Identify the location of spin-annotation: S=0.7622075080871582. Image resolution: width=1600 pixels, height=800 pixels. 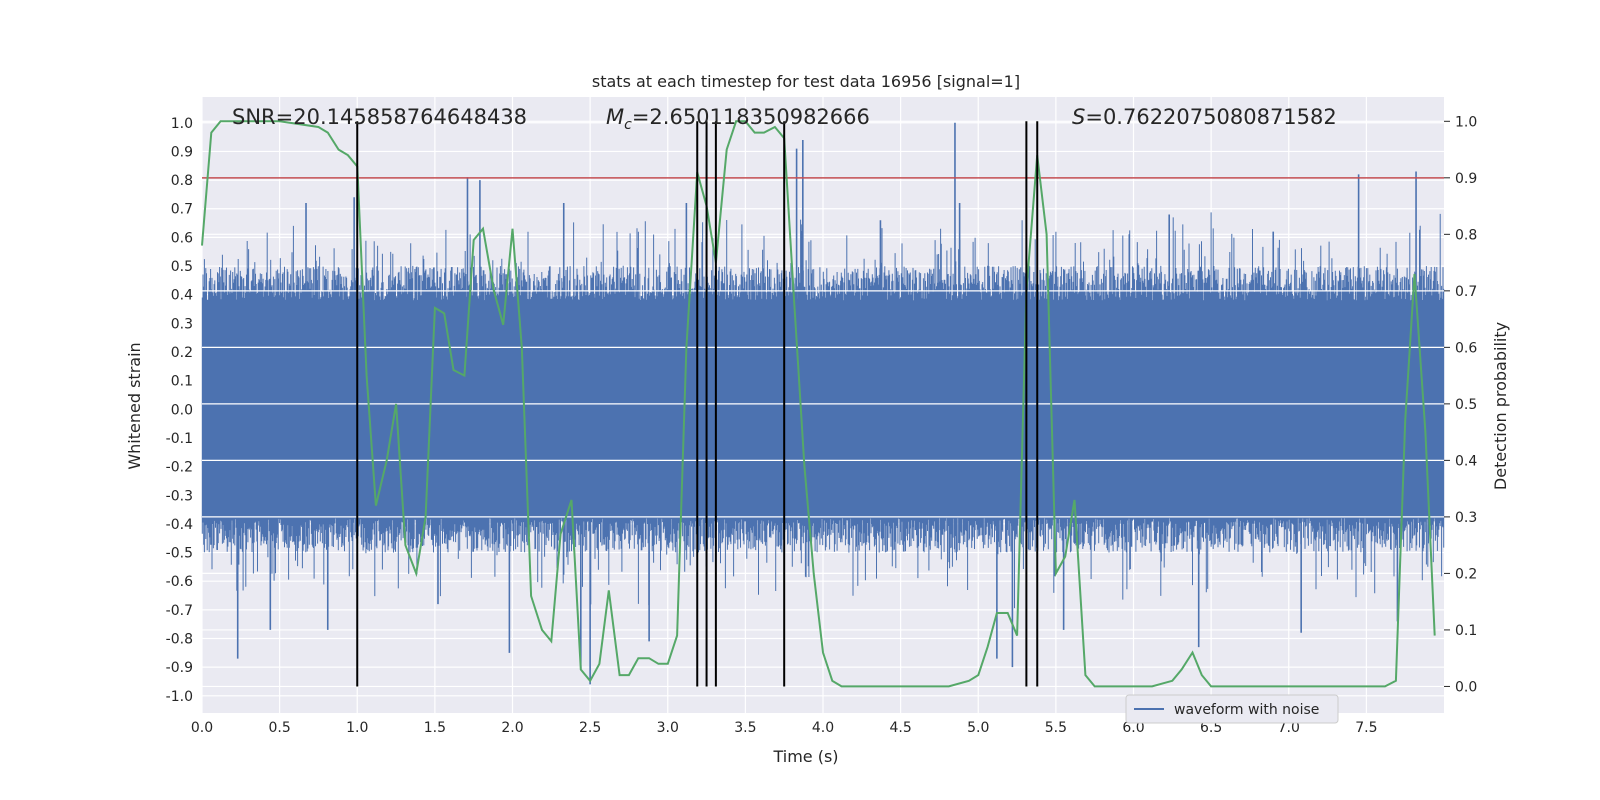
(1204, 117).